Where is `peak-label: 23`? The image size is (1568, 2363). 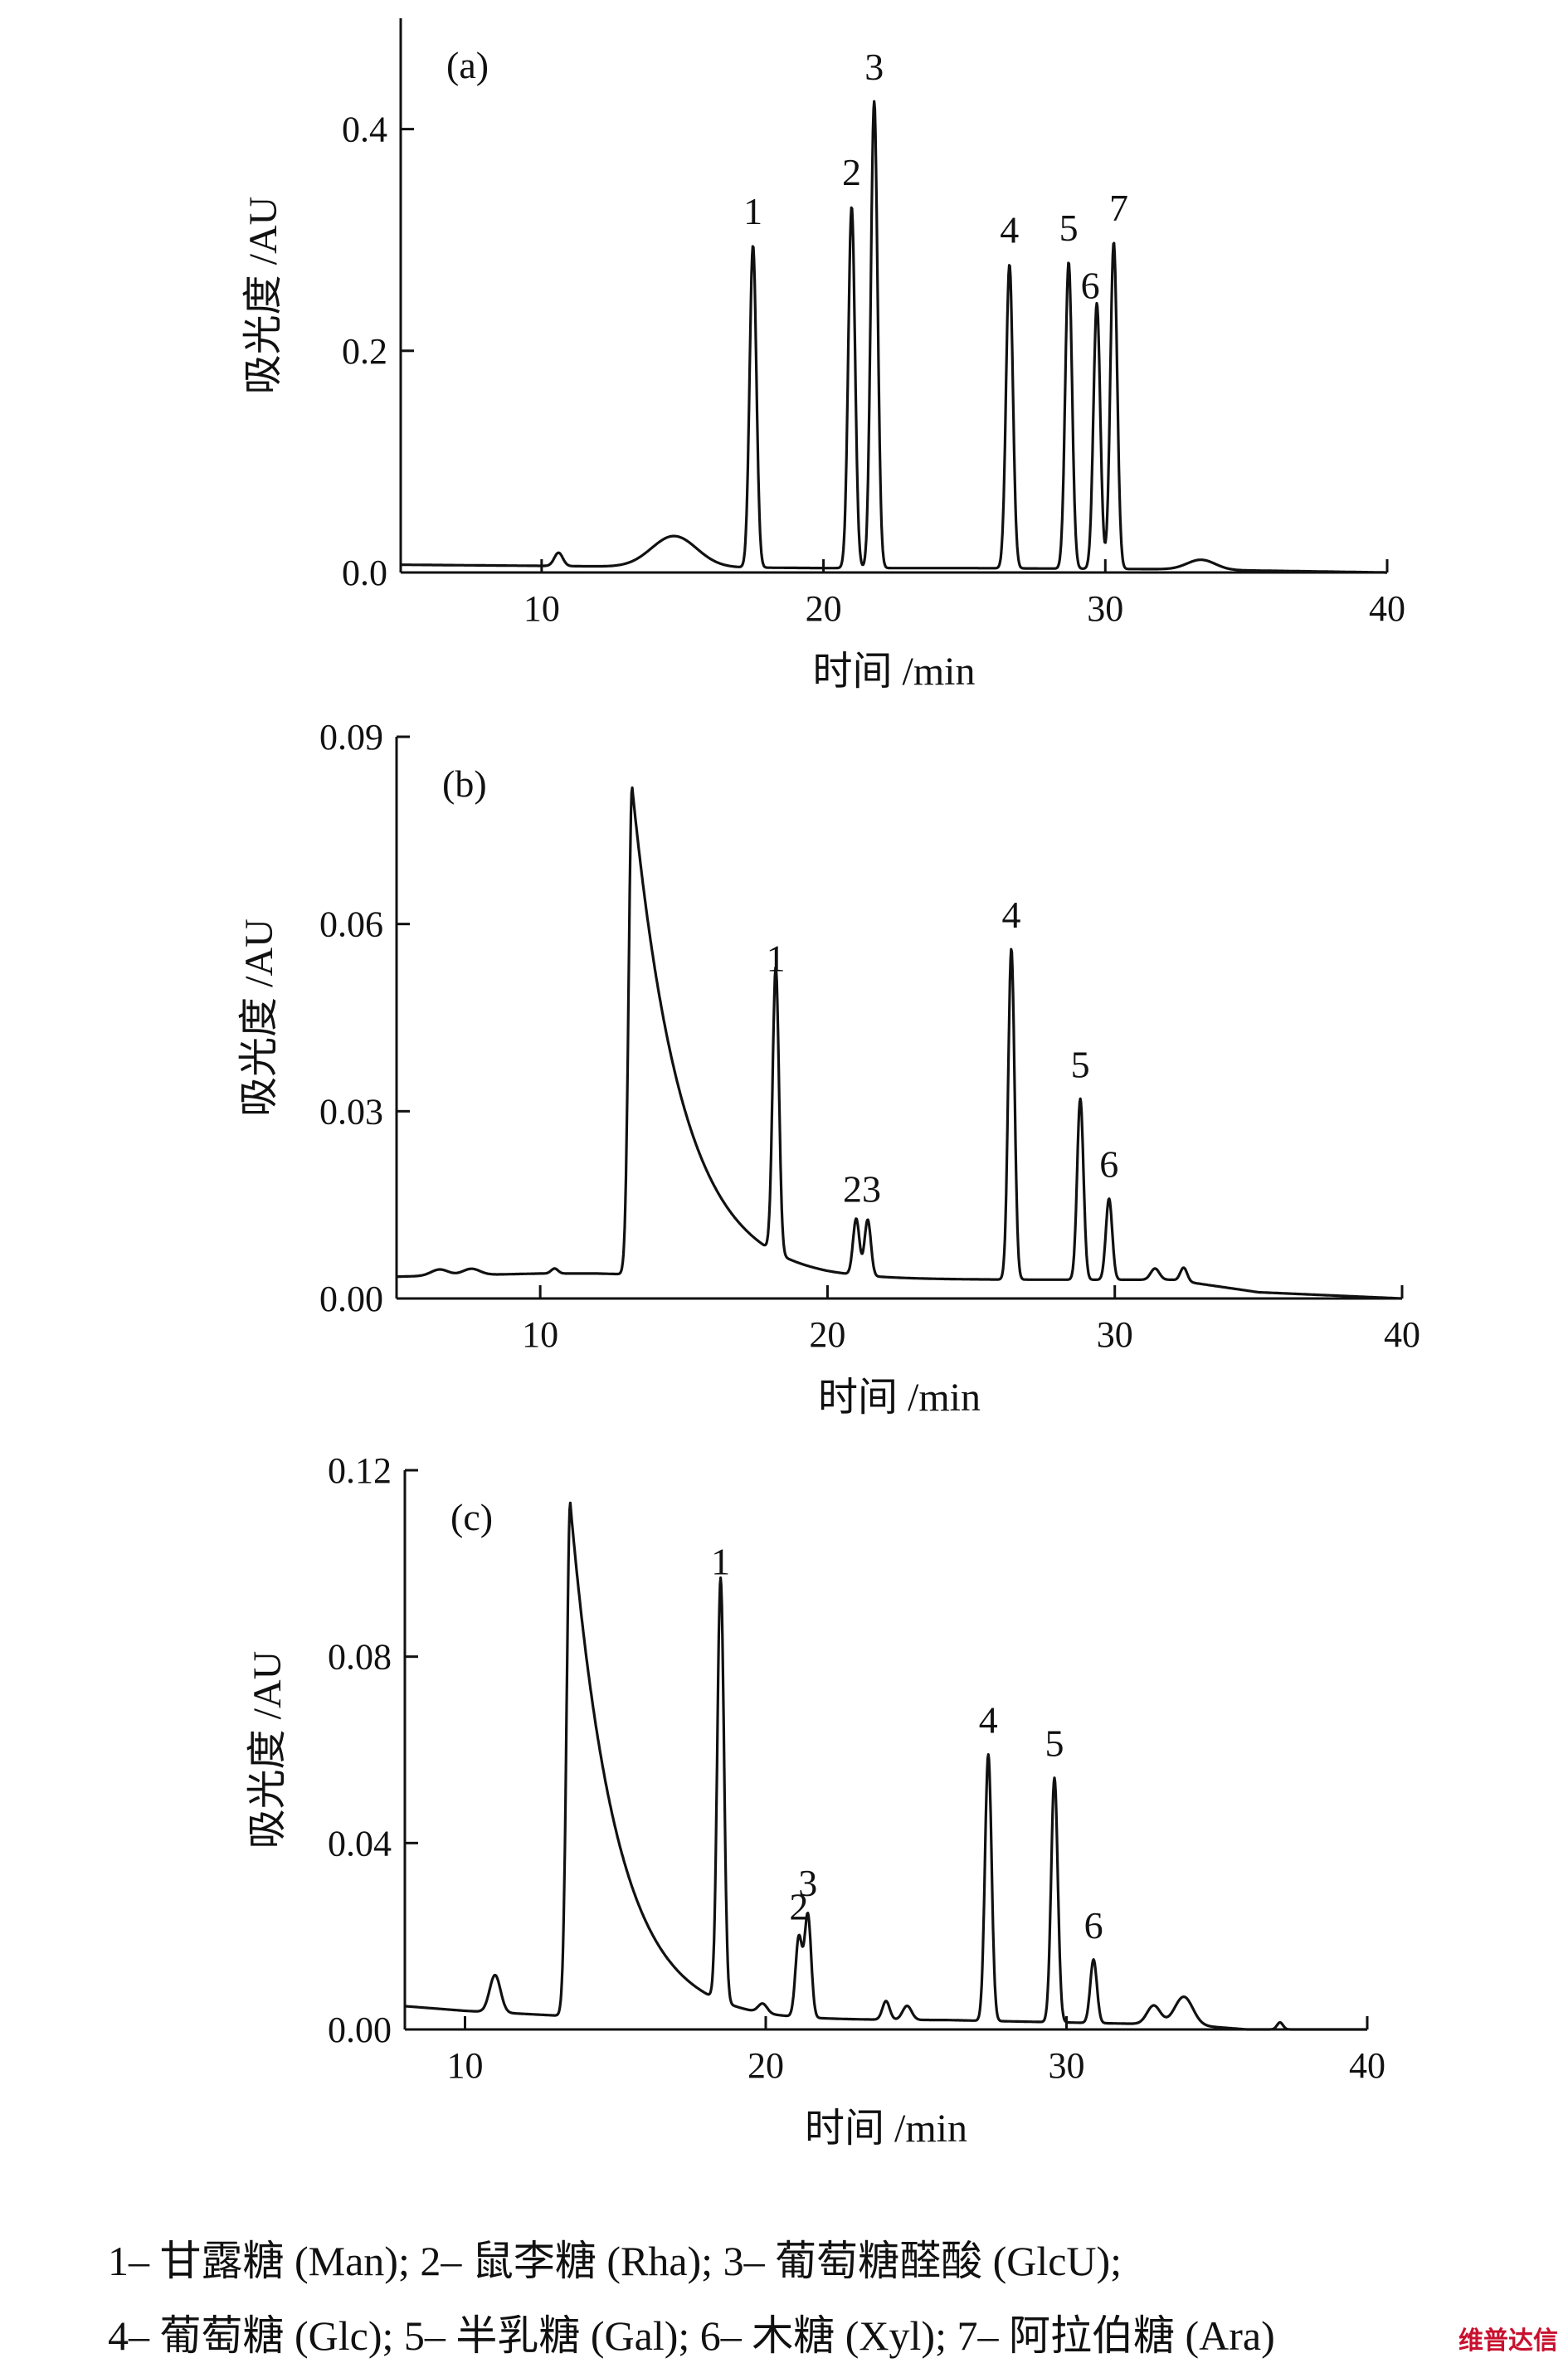
peak-label: 23 is located at coordinates (862, 1189).